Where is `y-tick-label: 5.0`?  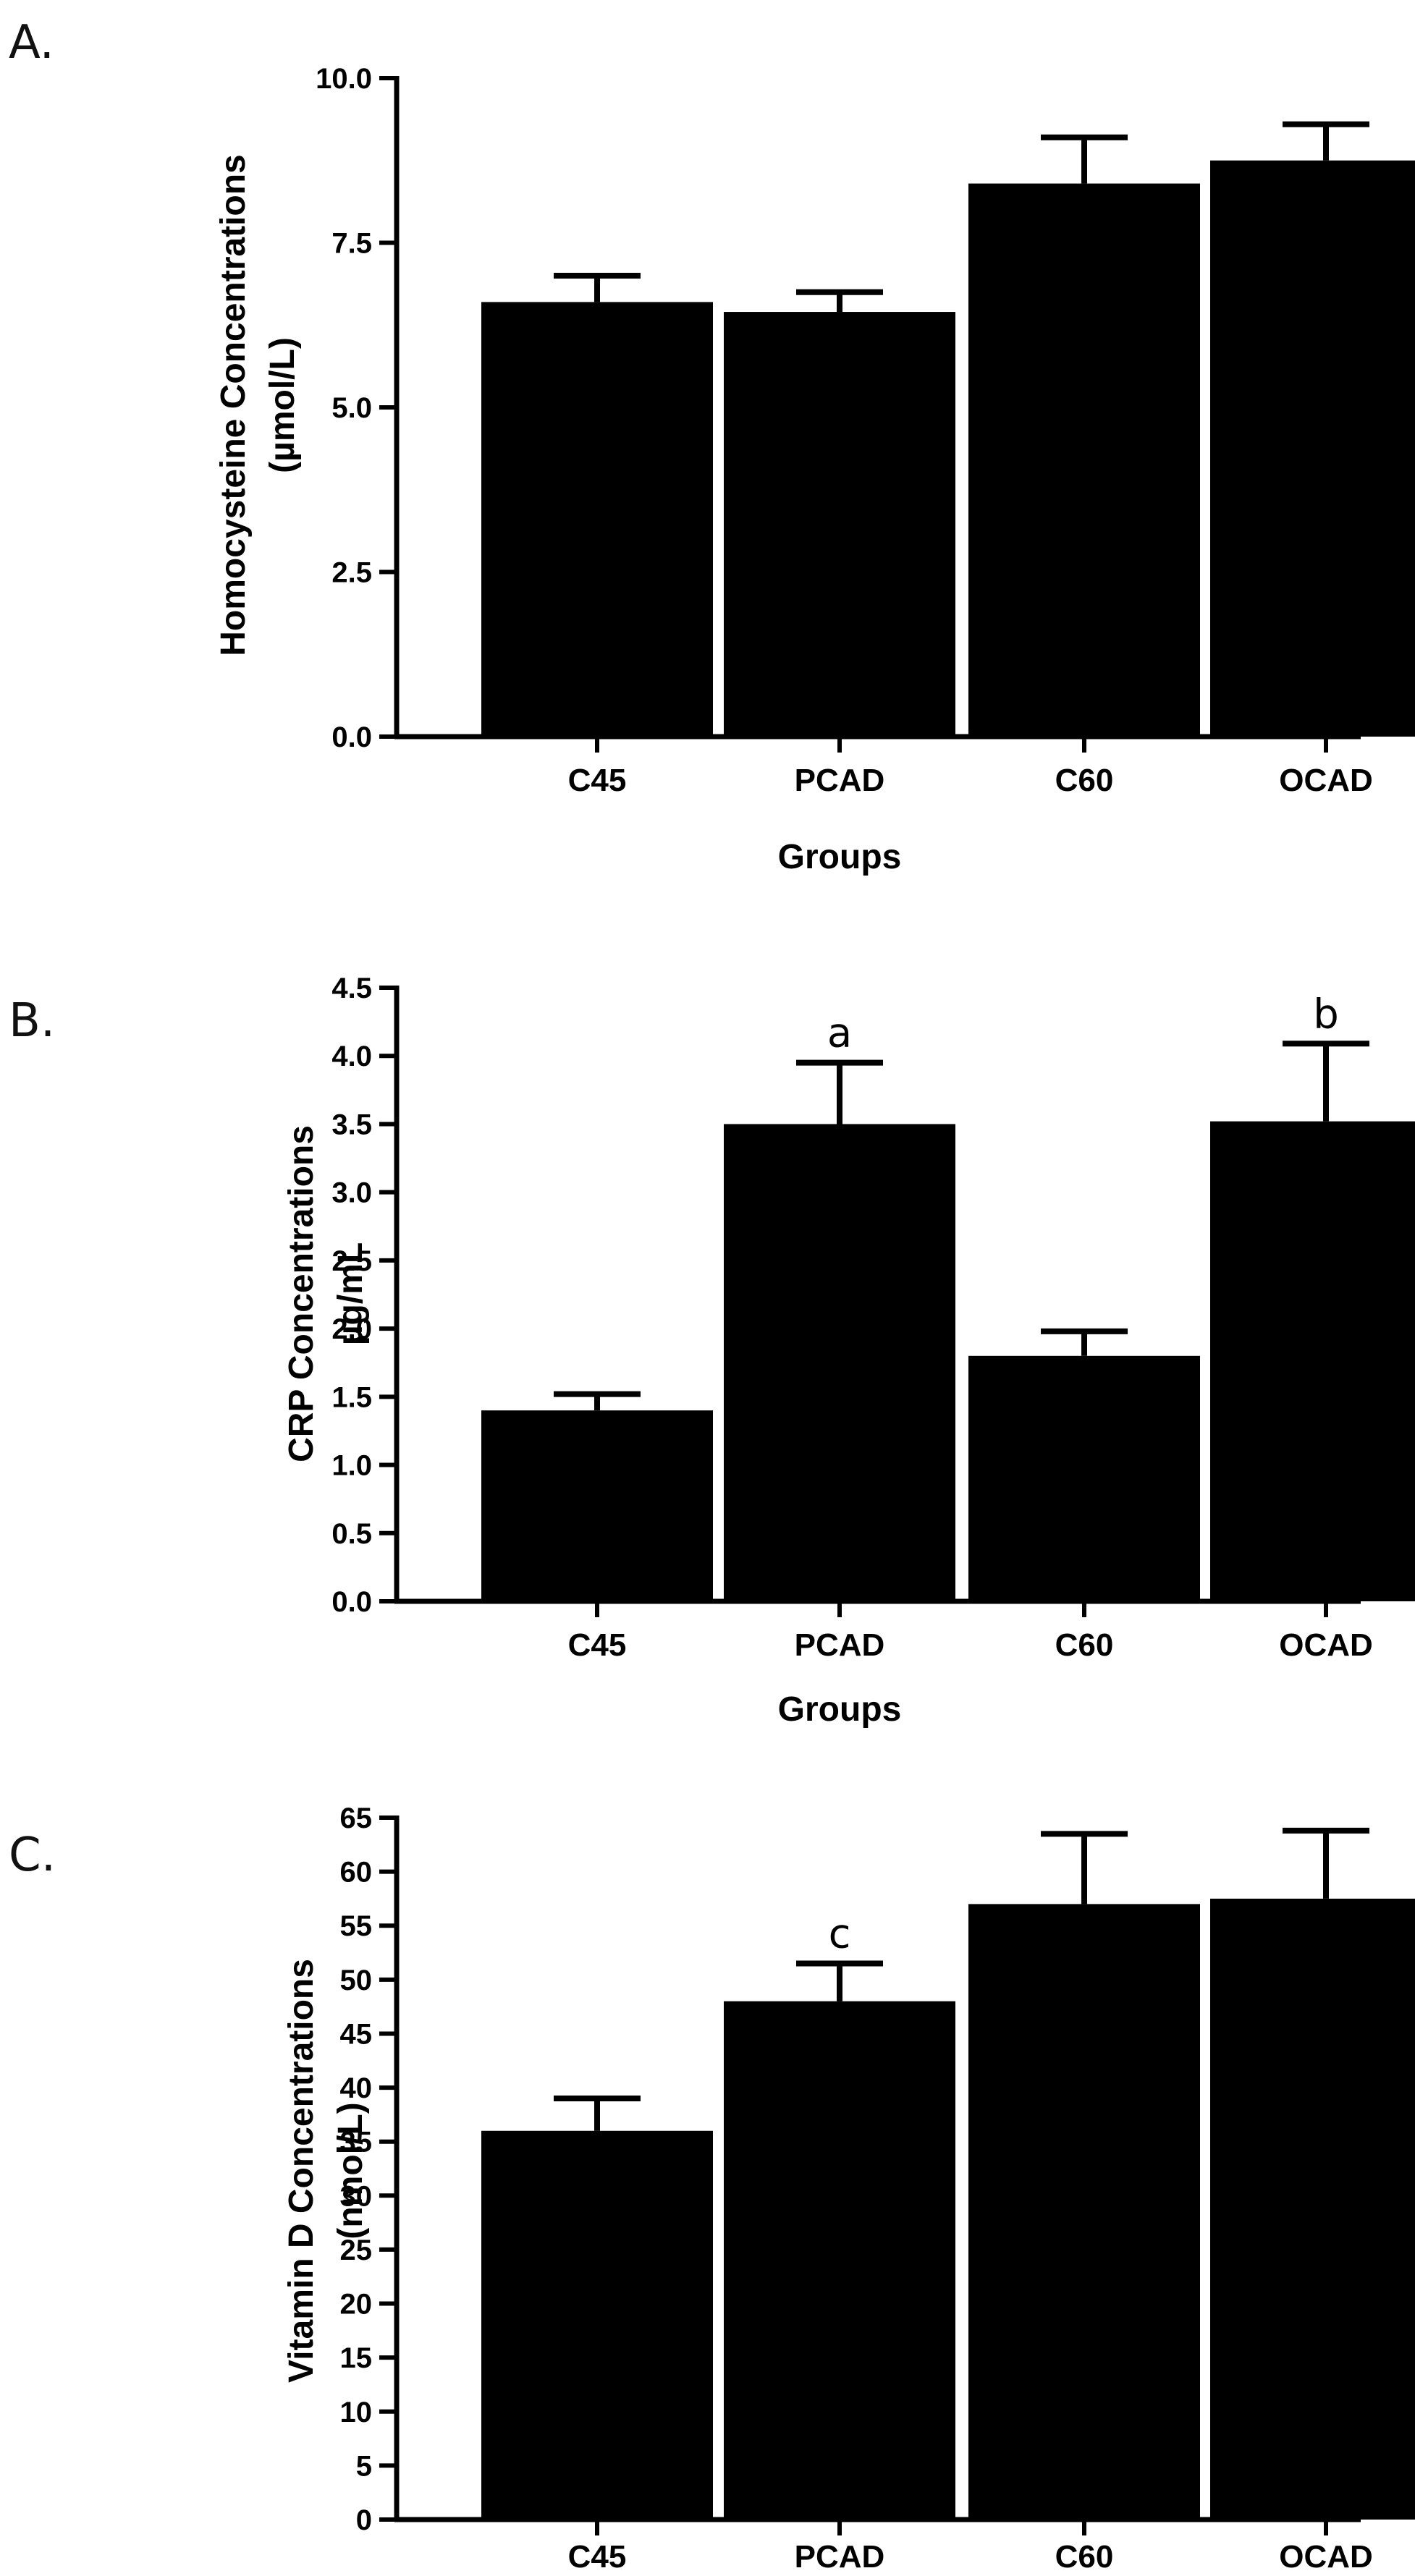 y-tick-label: 5.0 is located at coordinates (351, 408).